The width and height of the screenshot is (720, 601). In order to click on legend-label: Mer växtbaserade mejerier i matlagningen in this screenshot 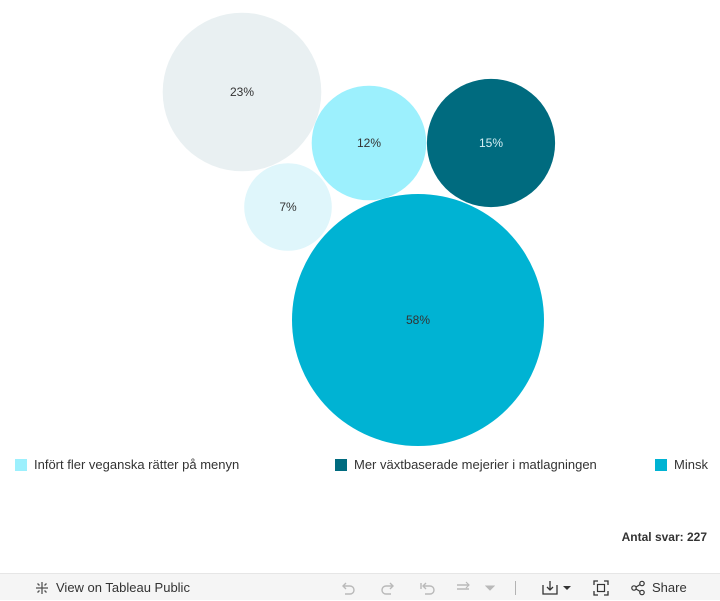, I will do `click(475, 464)`.